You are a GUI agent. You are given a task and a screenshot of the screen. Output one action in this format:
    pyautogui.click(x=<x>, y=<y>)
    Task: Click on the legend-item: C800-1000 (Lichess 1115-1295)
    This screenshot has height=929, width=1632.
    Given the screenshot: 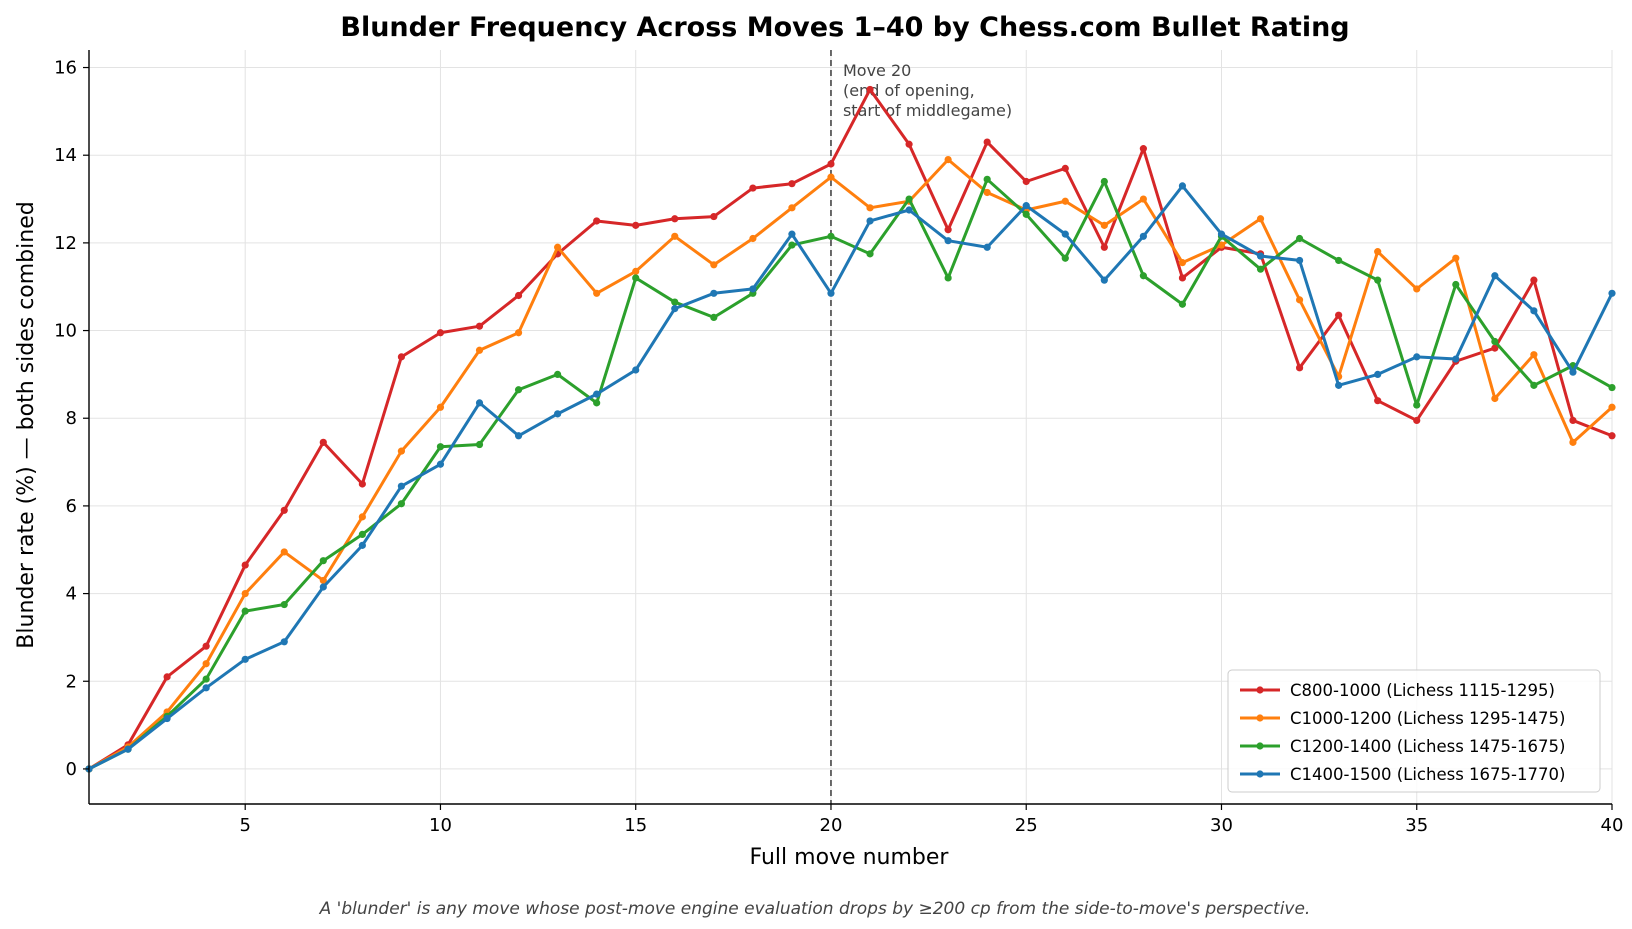 What is the action you would take?
    pyautogui.click(x=1397, y=690)
    